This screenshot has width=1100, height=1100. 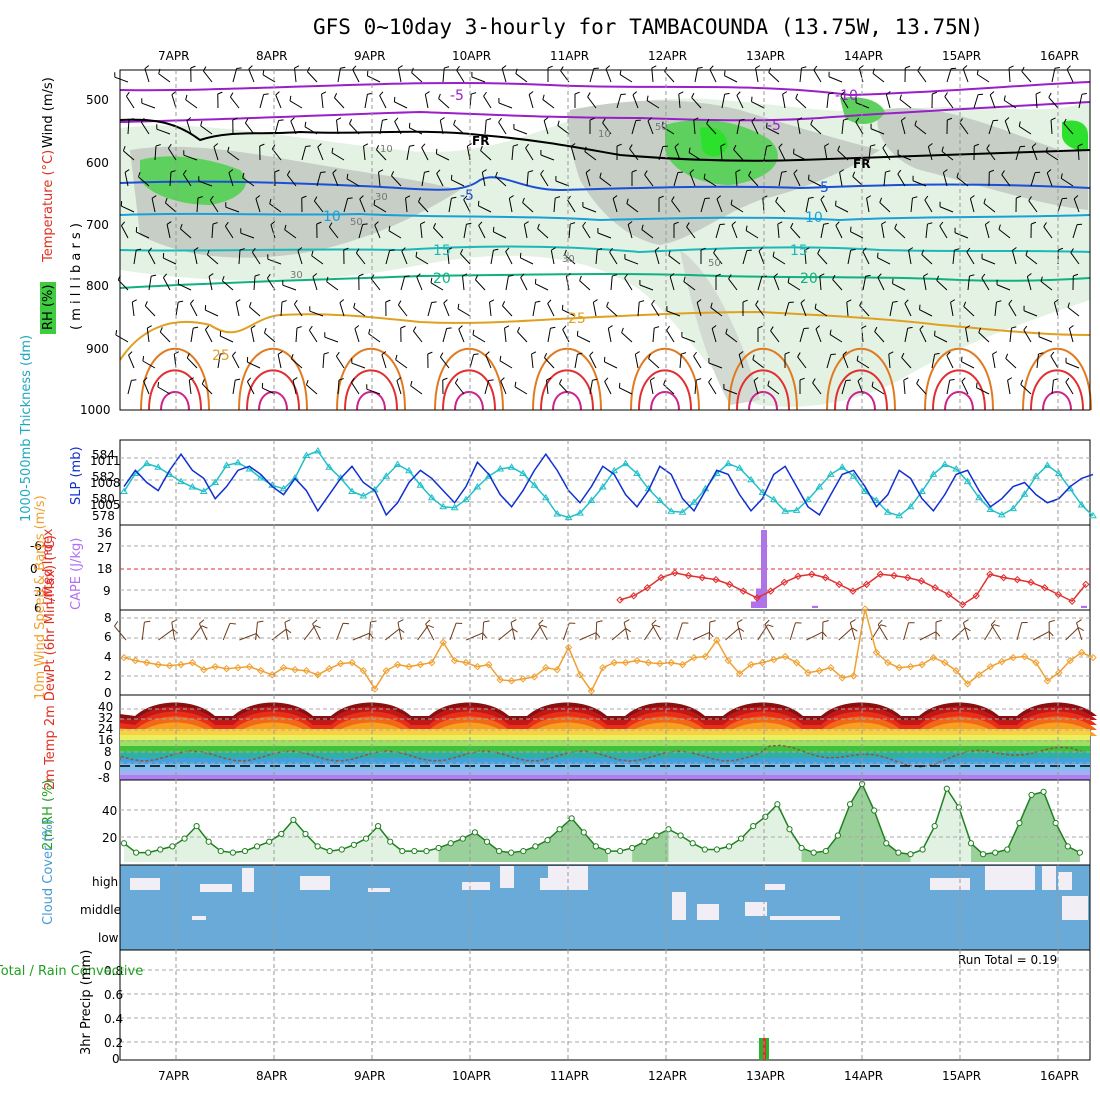 I want to click on wind10-tick: 8, so click(x=108, y=618).